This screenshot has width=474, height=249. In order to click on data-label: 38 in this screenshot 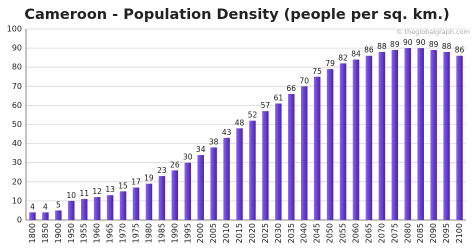, I will do `click(214, 141)`.